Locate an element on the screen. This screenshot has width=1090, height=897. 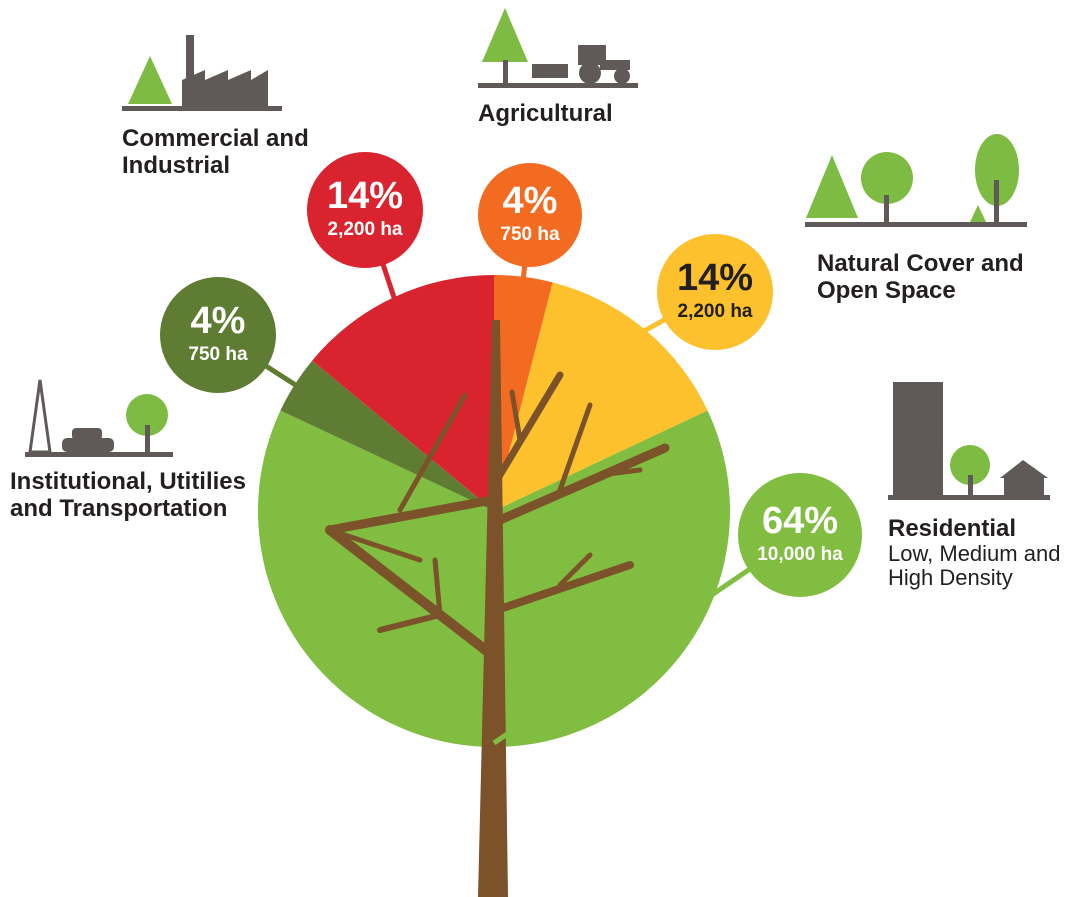
category-label: Residential is located at coordinates (952, 528).